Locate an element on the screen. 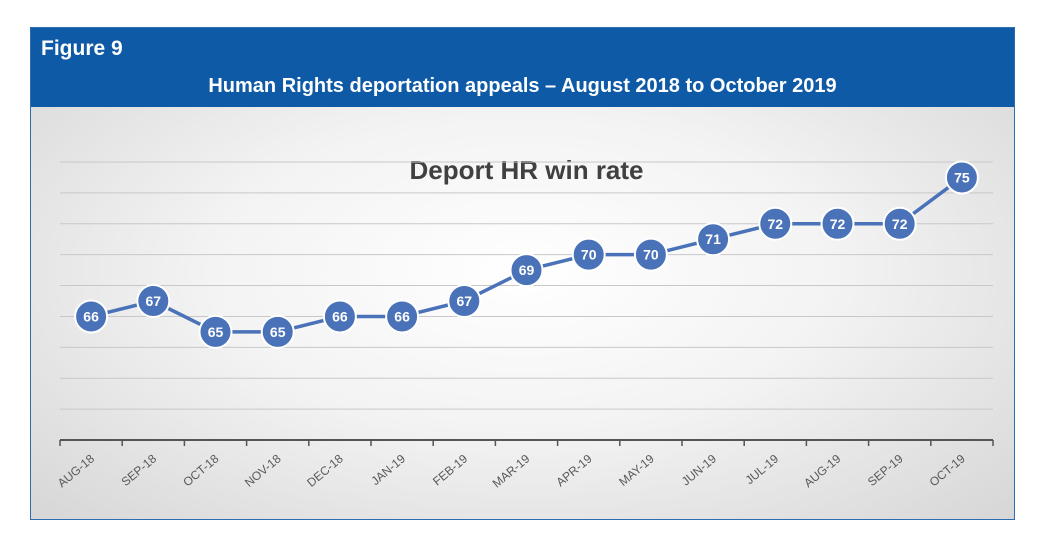 This screenshot has width=1046, height=542. x-tick-label: MAR-19 is located at coordinates (511, 470).